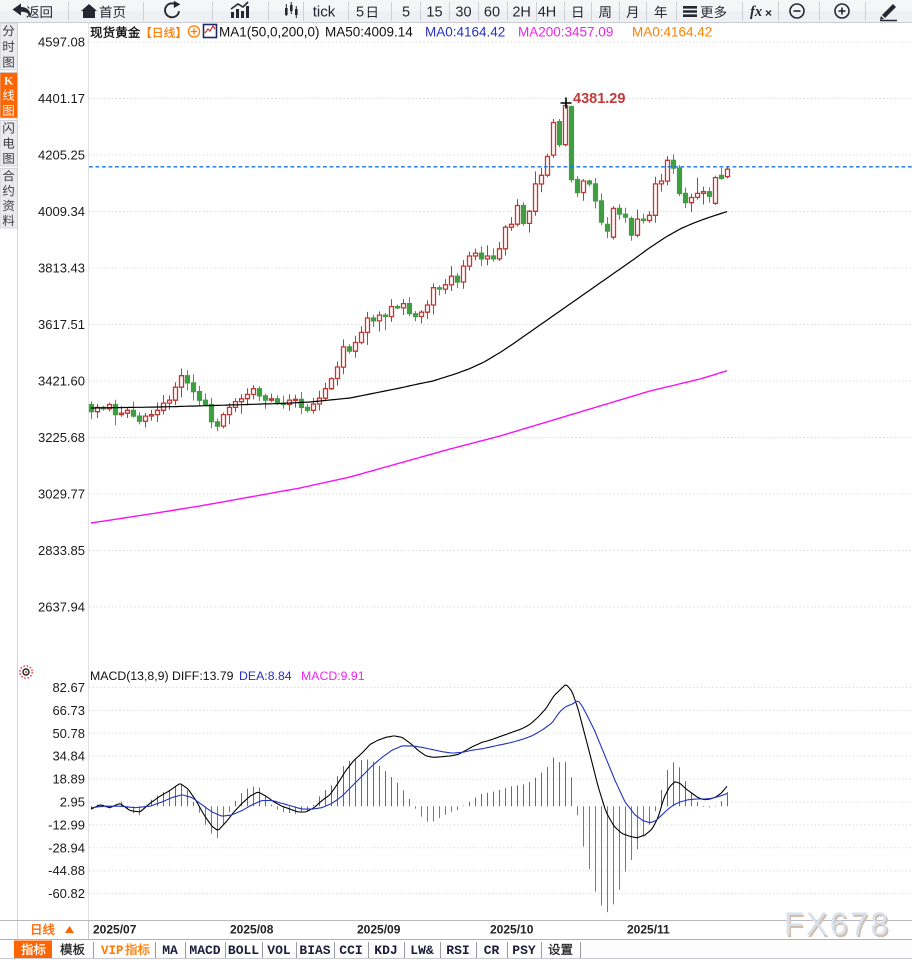 The height and width of the screenshot is (960, 912). What do you see at coordinates (72, 802) in the screenshot?
I see `svg-text: 2.95` at bounding box center [72, 802].